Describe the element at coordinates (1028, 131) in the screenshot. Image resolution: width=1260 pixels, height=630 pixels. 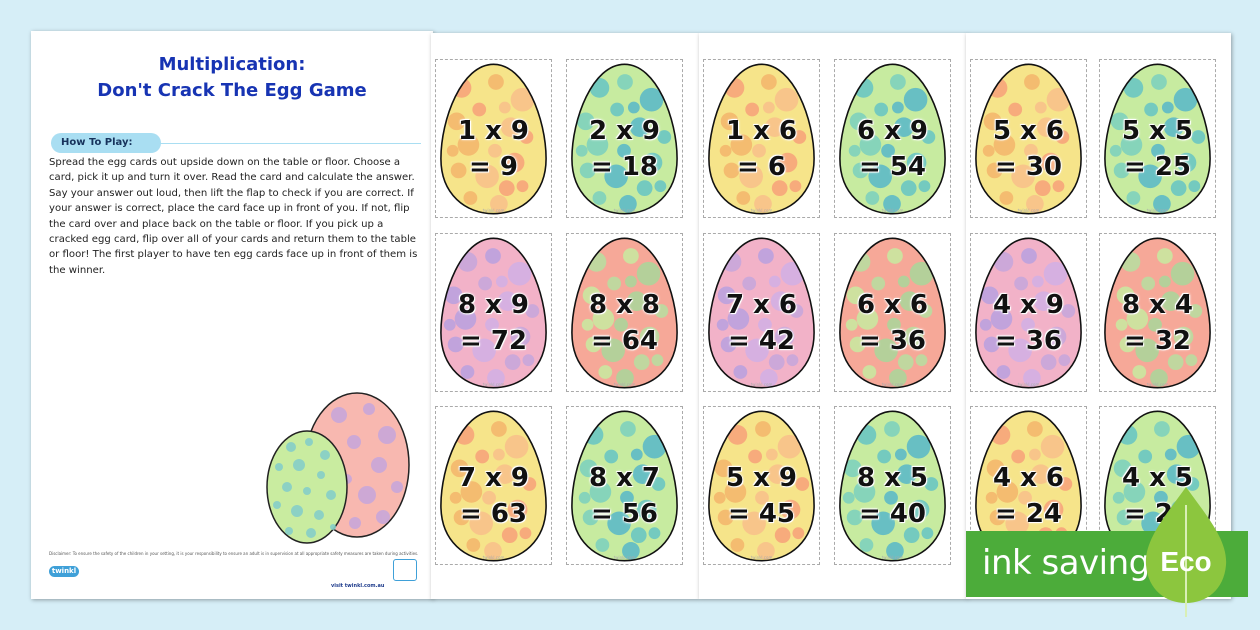
I see `egg-question: 5 x 6` at that location.